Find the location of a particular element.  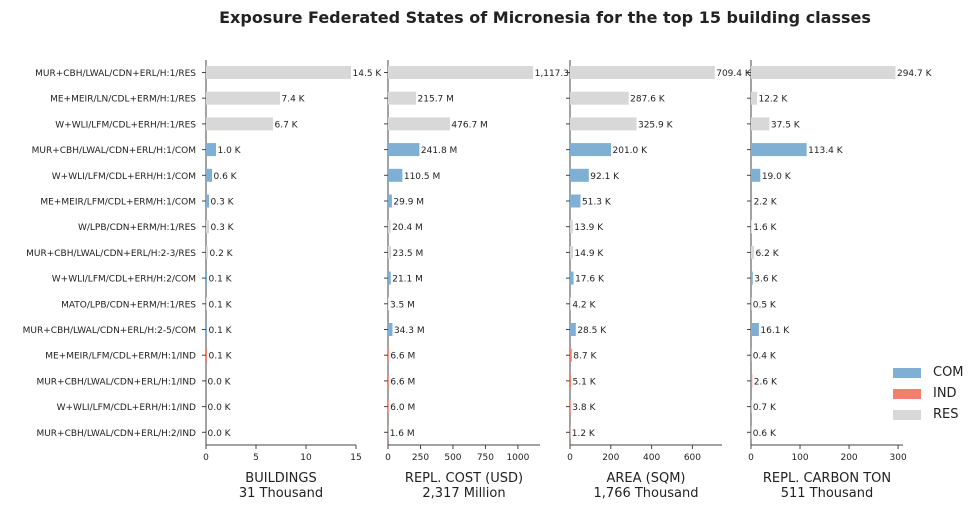

legend-swatch-res is located at coordinates (907, 414).